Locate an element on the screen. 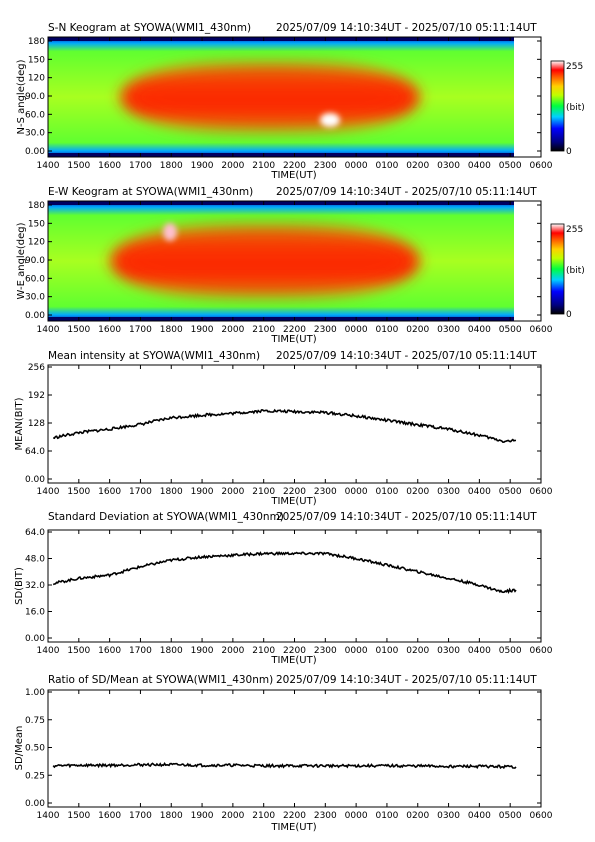 This screenshot has width=595, height=842. ew-colorbar-unit: (bit) is located at coordinates (575, 271).